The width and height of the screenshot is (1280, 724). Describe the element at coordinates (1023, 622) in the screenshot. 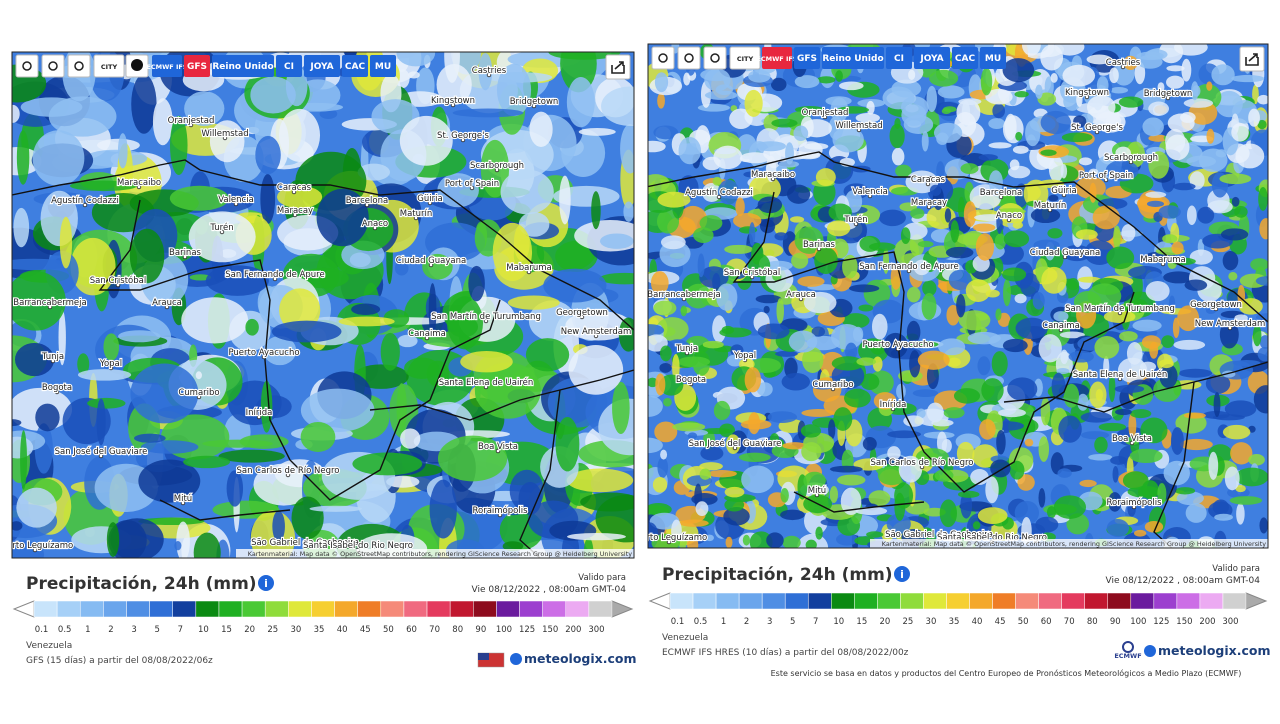

I see `legend-value: 50` at that location.